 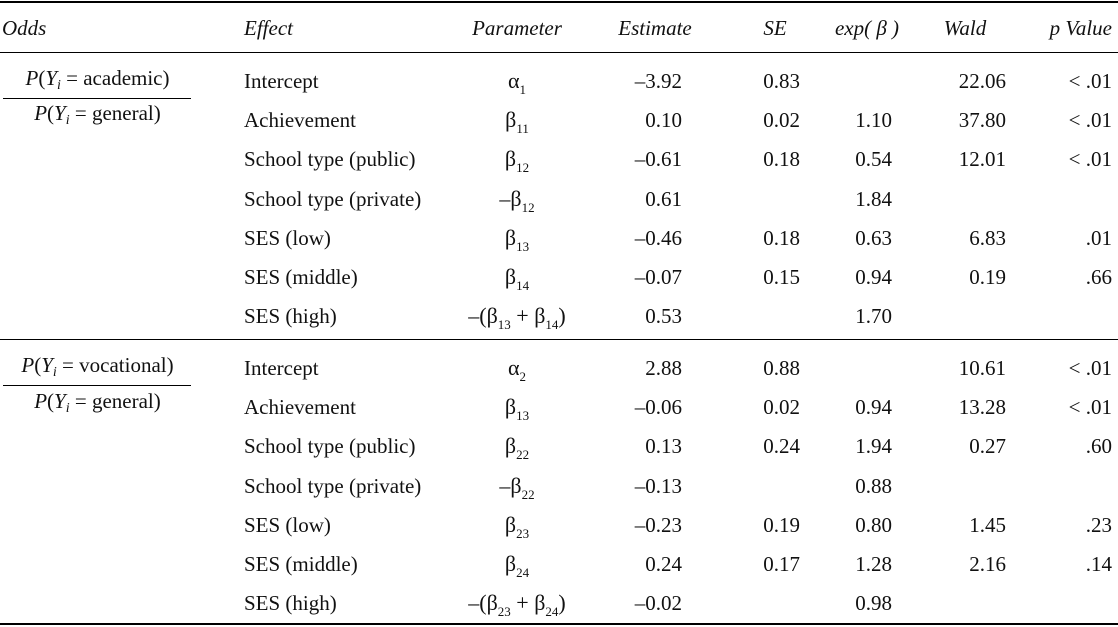 What do you see at coordinates (663, 120) in the screenshot?
I see `estimate-cell: 0.10` at bounding box center [663, 120].